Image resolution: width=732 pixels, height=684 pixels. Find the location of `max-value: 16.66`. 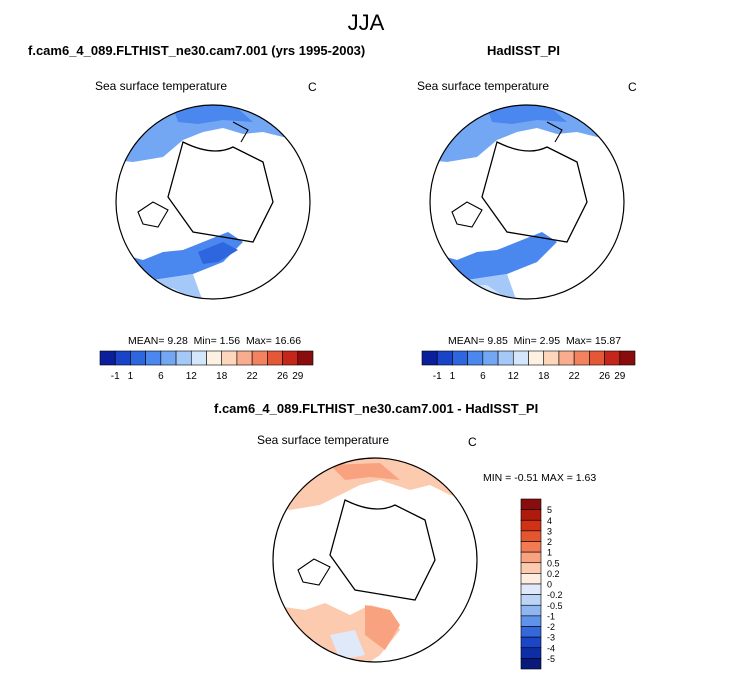

max-value: 16.66 is located at coordinates (288, 341).